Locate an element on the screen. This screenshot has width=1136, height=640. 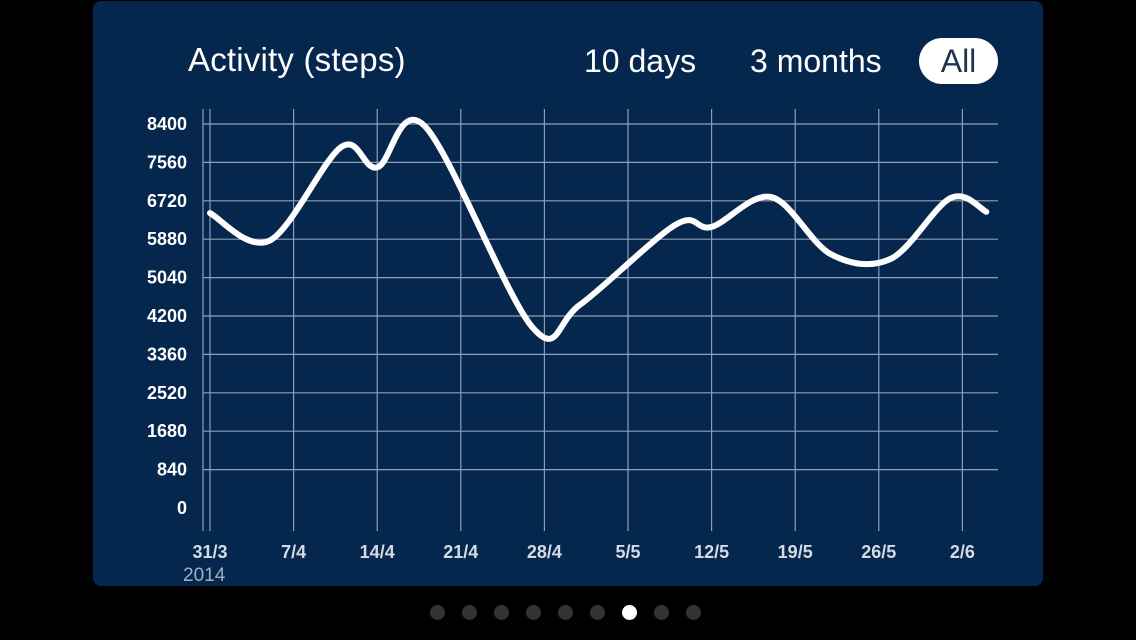
x-tick-label: 19/5 is located at coordinates (795, 552).